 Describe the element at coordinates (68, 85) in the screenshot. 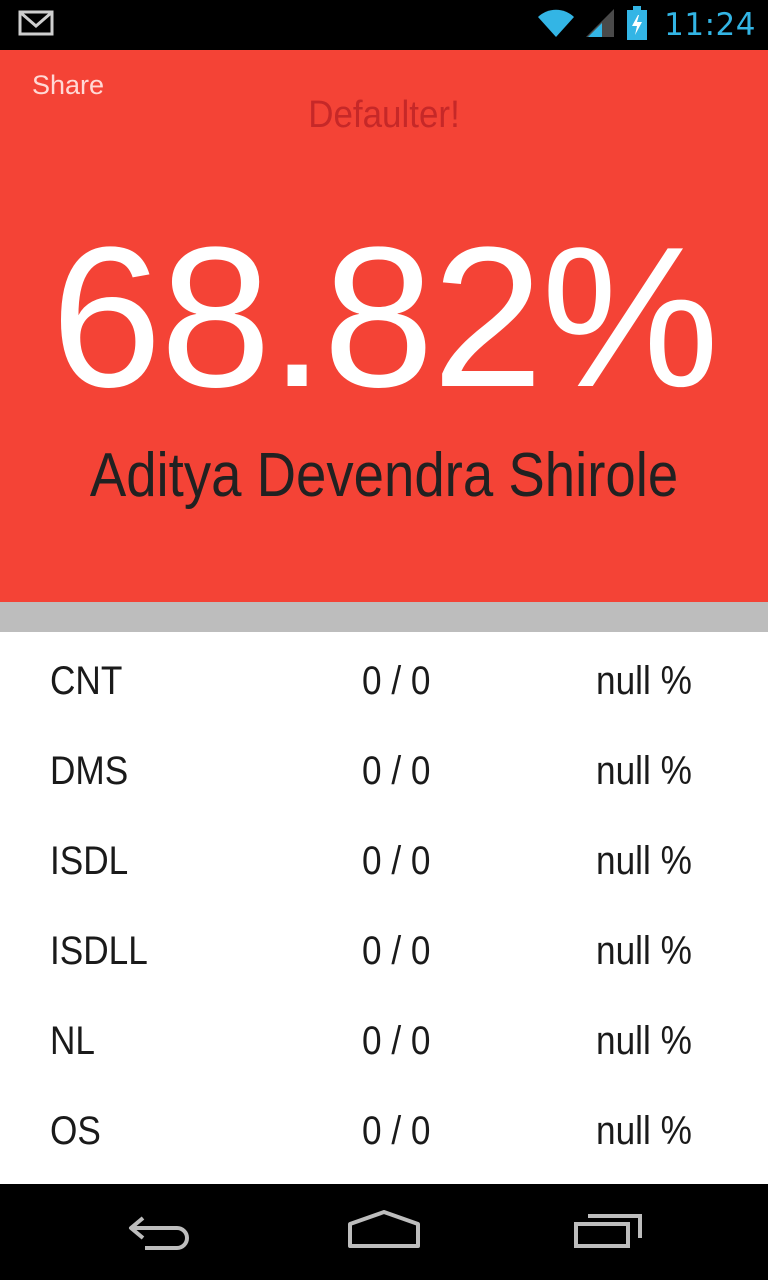

I see `share-button: Share` at that location.